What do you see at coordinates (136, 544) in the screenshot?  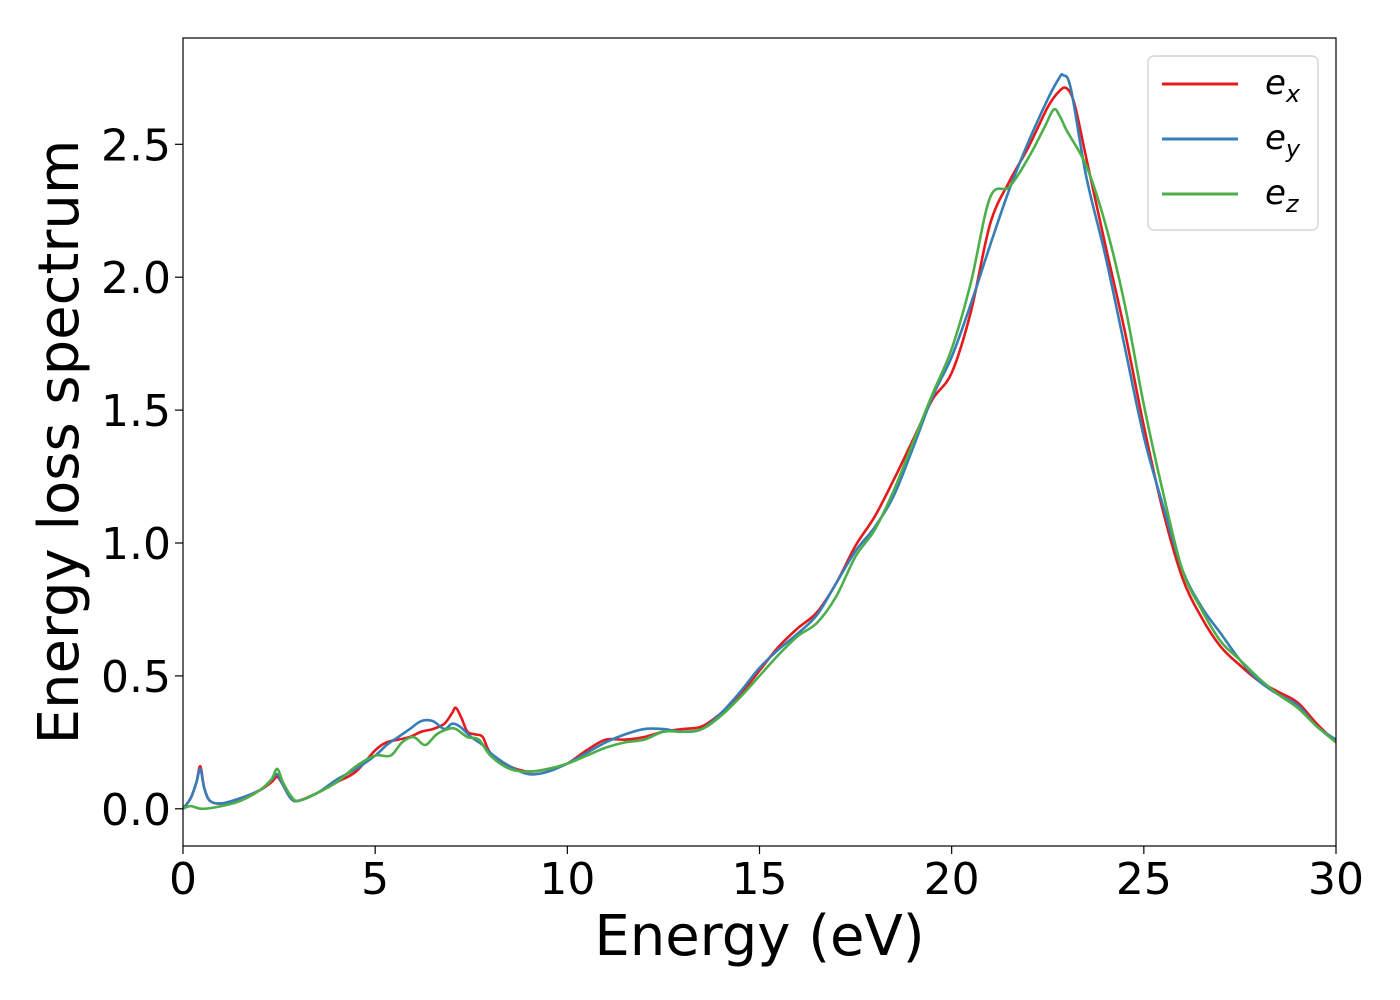 I see `y-tick-label: 1.0` at bounding box center [136, 544].